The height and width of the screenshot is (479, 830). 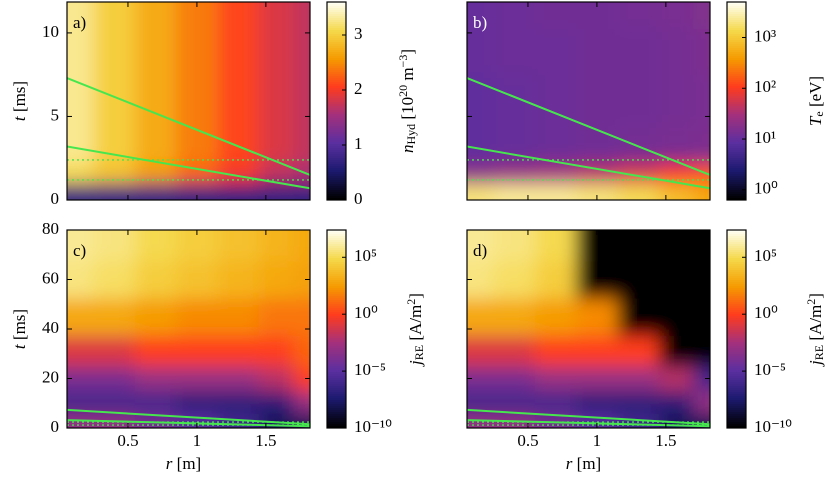 I want to click on colorbar, so click(x=736, y=329).